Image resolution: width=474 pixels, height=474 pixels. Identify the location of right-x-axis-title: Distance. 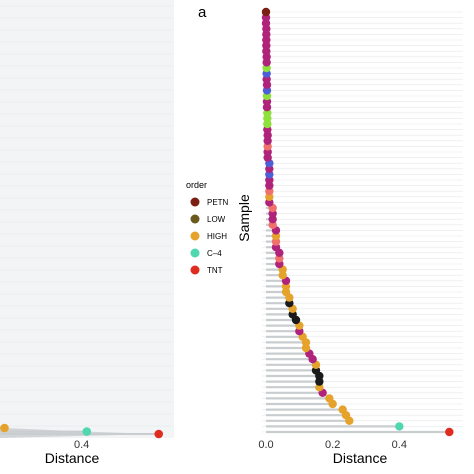
(360, 458).